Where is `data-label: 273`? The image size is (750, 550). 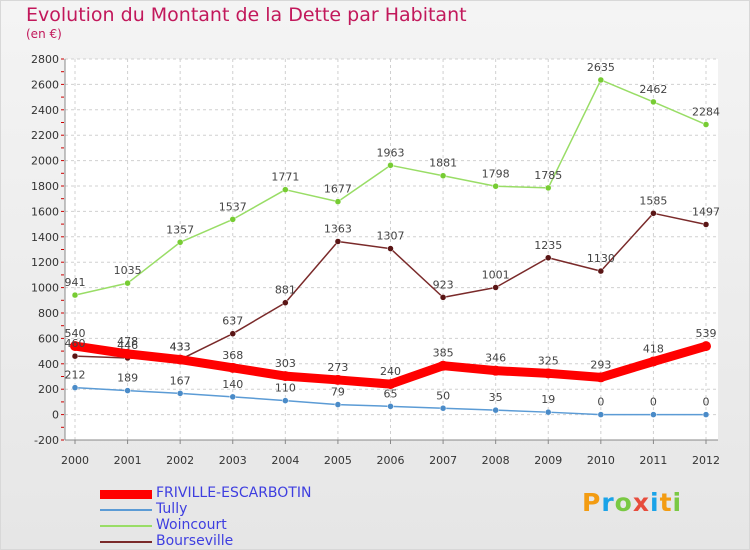 data-label: 273 is located at coordinates (337, 367).